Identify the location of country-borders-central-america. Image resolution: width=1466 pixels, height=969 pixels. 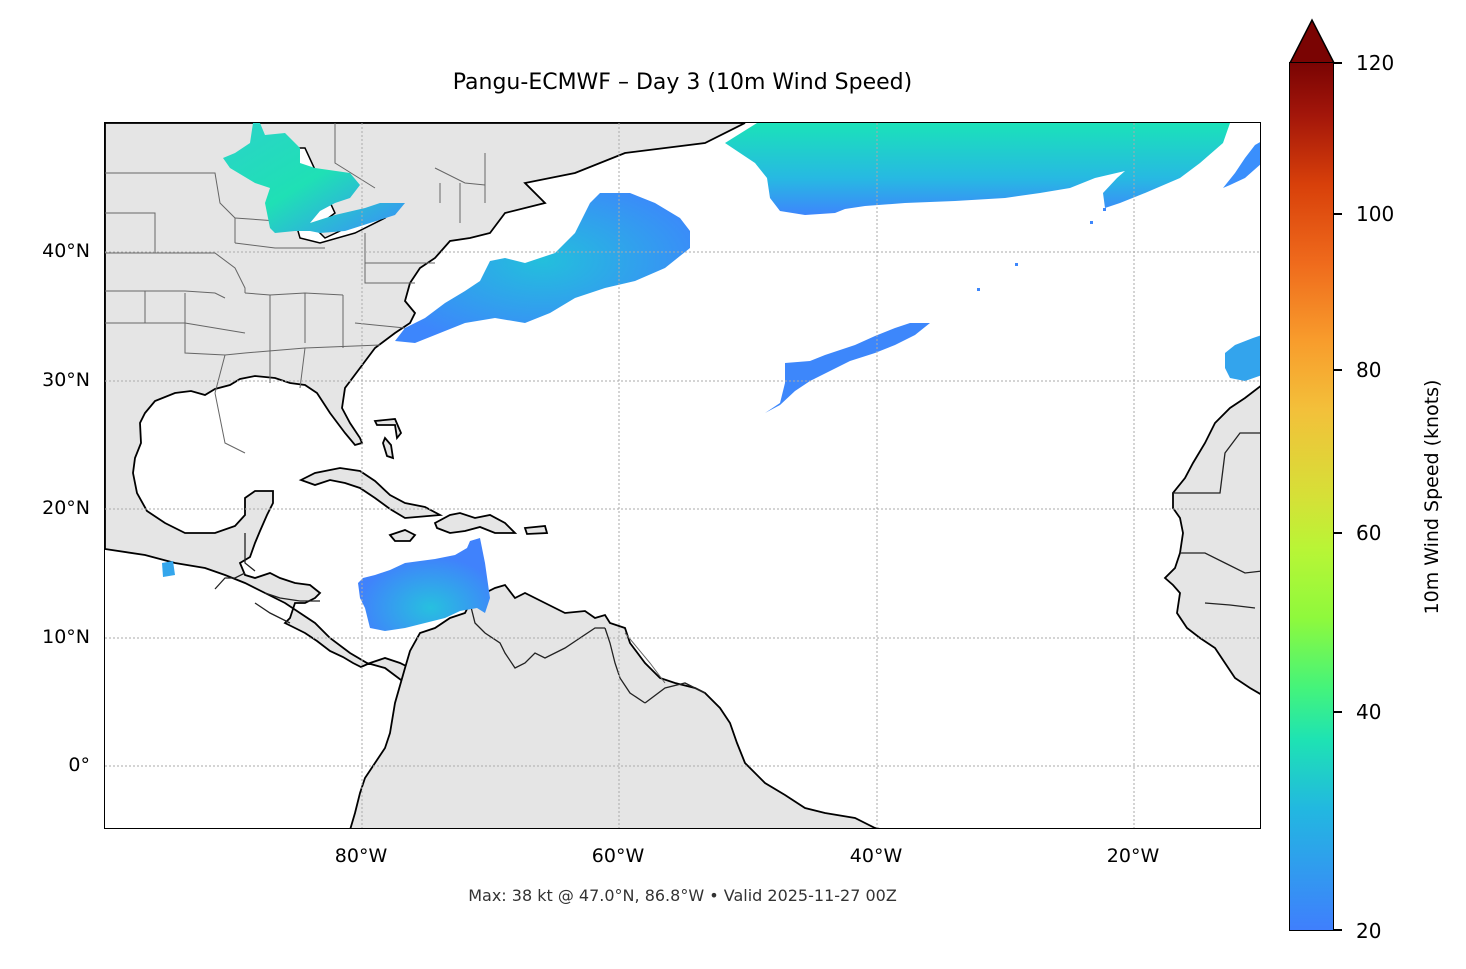
(267, 578).